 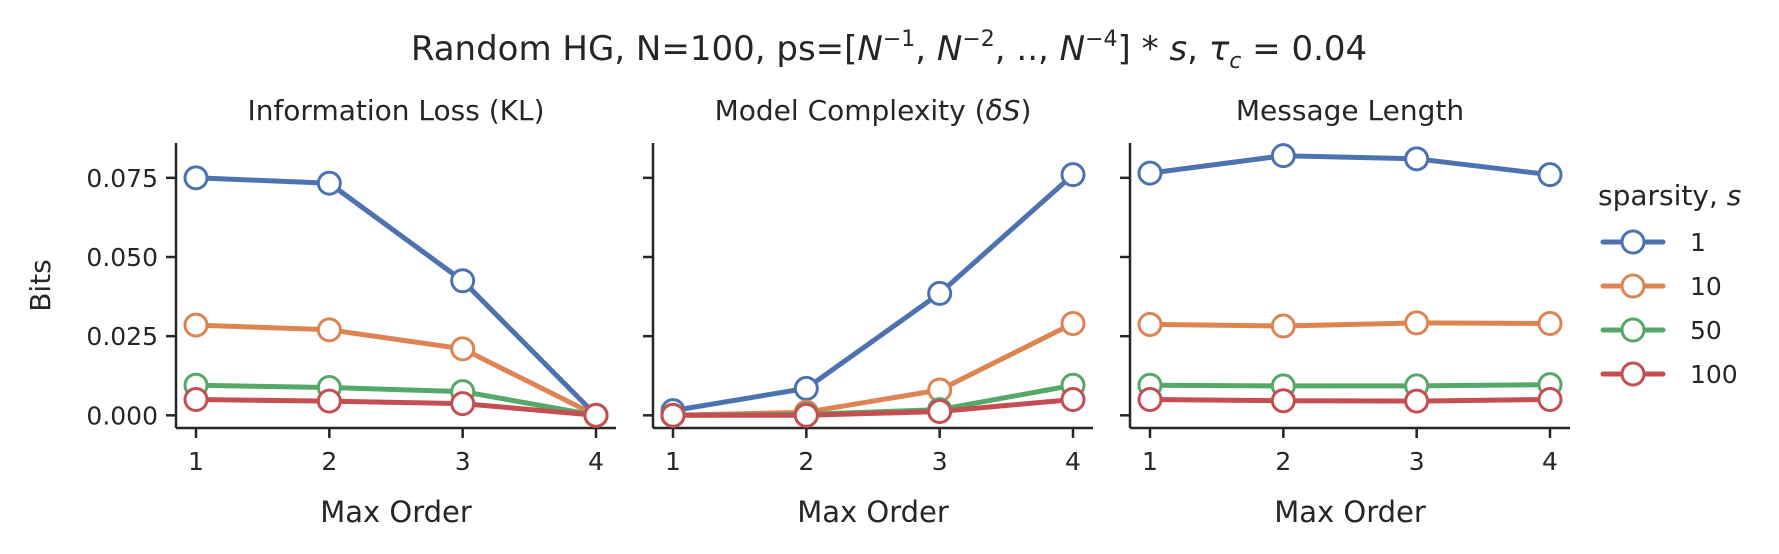 I want to click on panel-title-symbol: δS, so click(x=1003, y=110).